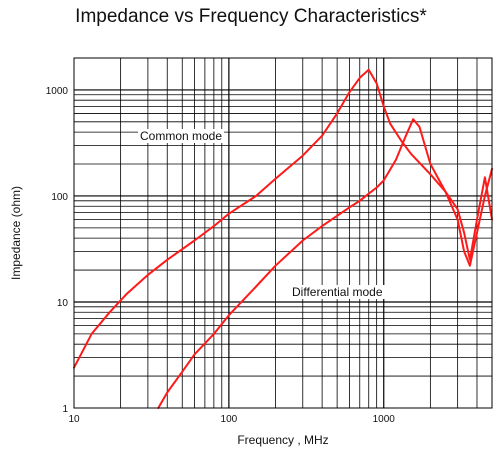  I want to click on annotation-differential-mode: Differential mode, so click(337, 292).